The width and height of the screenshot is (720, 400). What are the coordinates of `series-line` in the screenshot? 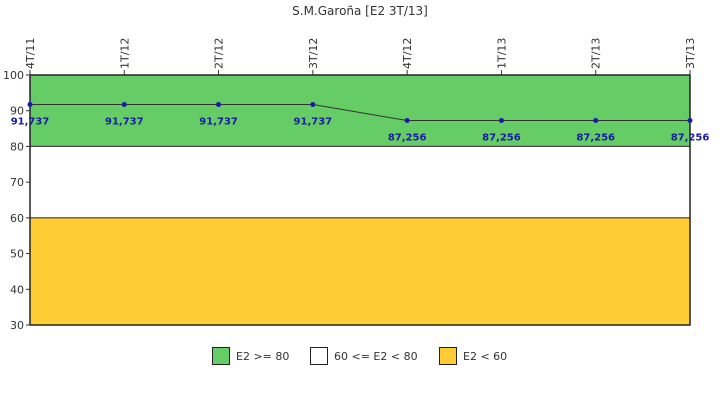 It's located at (360, 113).